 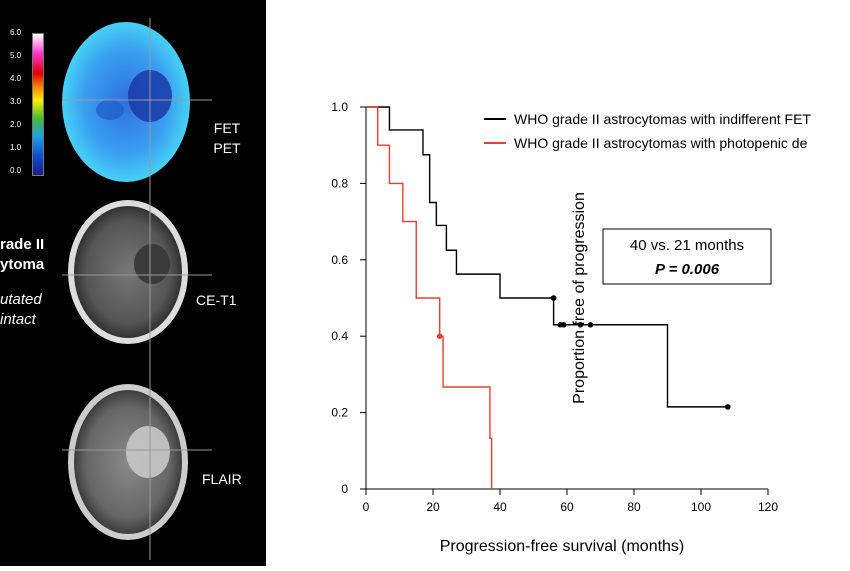 What do you see at coordinates (21, 299) in the screenshot?
I see `subtitle-line: utated` at bounding box center [21, 299].